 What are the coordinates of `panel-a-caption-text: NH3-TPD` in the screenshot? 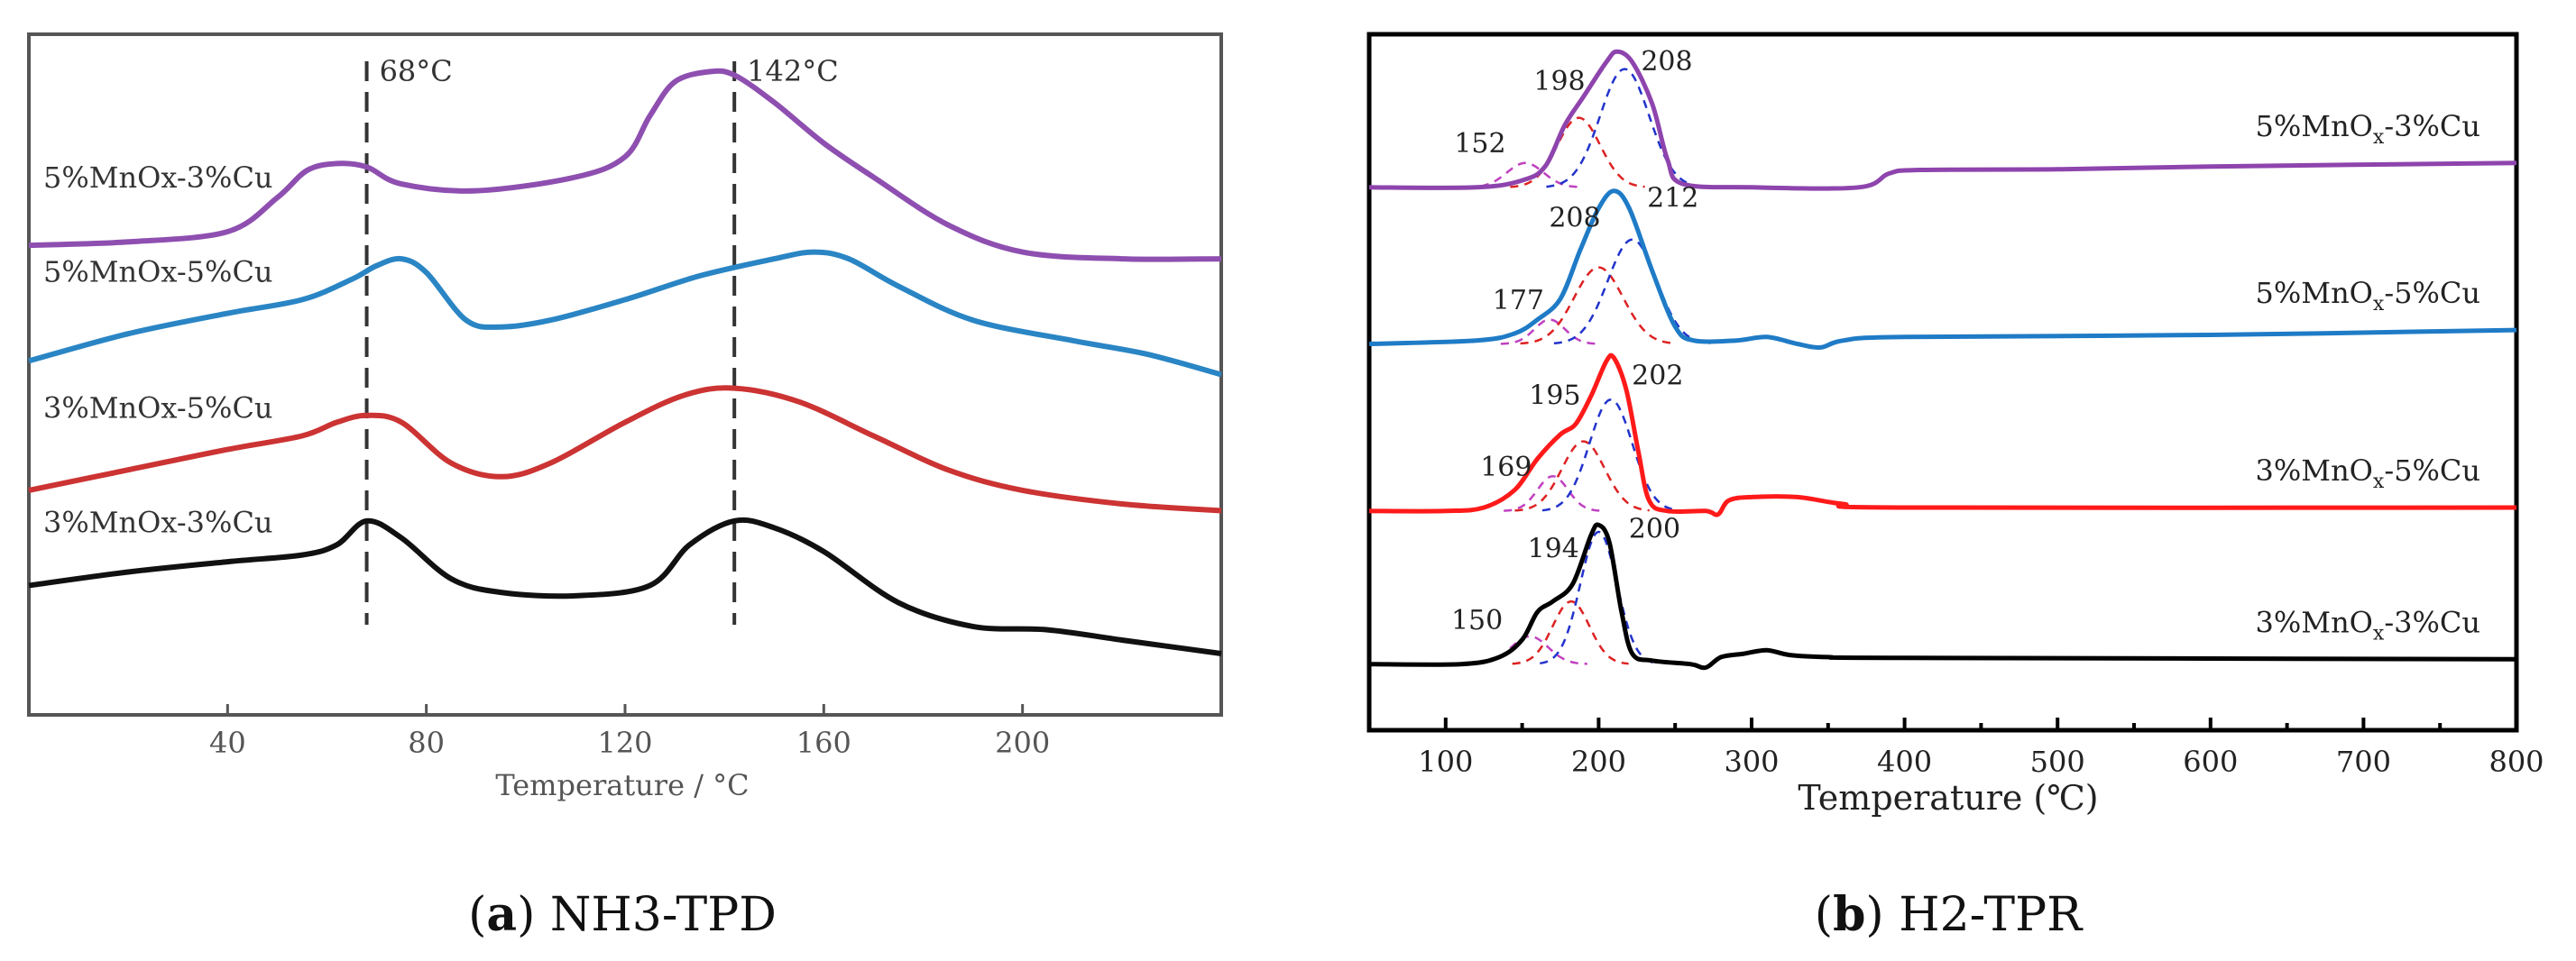 It's located at (664, 915).